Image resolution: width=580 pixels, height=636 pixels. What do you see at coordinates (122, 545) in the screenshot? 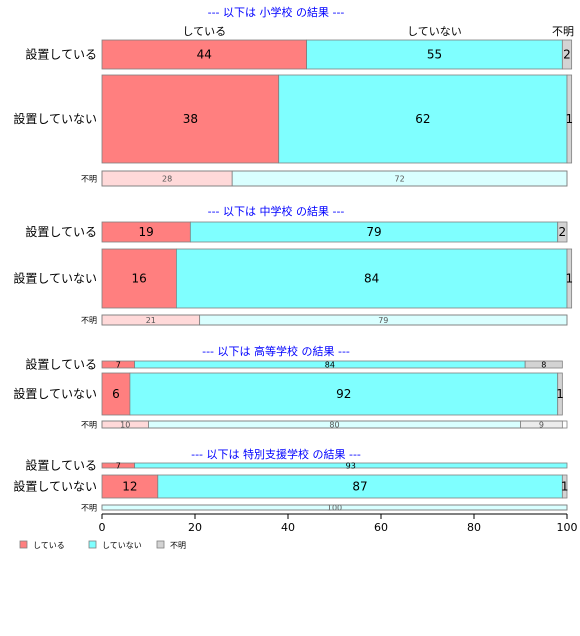
I see `legend-label: していない` at bounding box center [122, 545].